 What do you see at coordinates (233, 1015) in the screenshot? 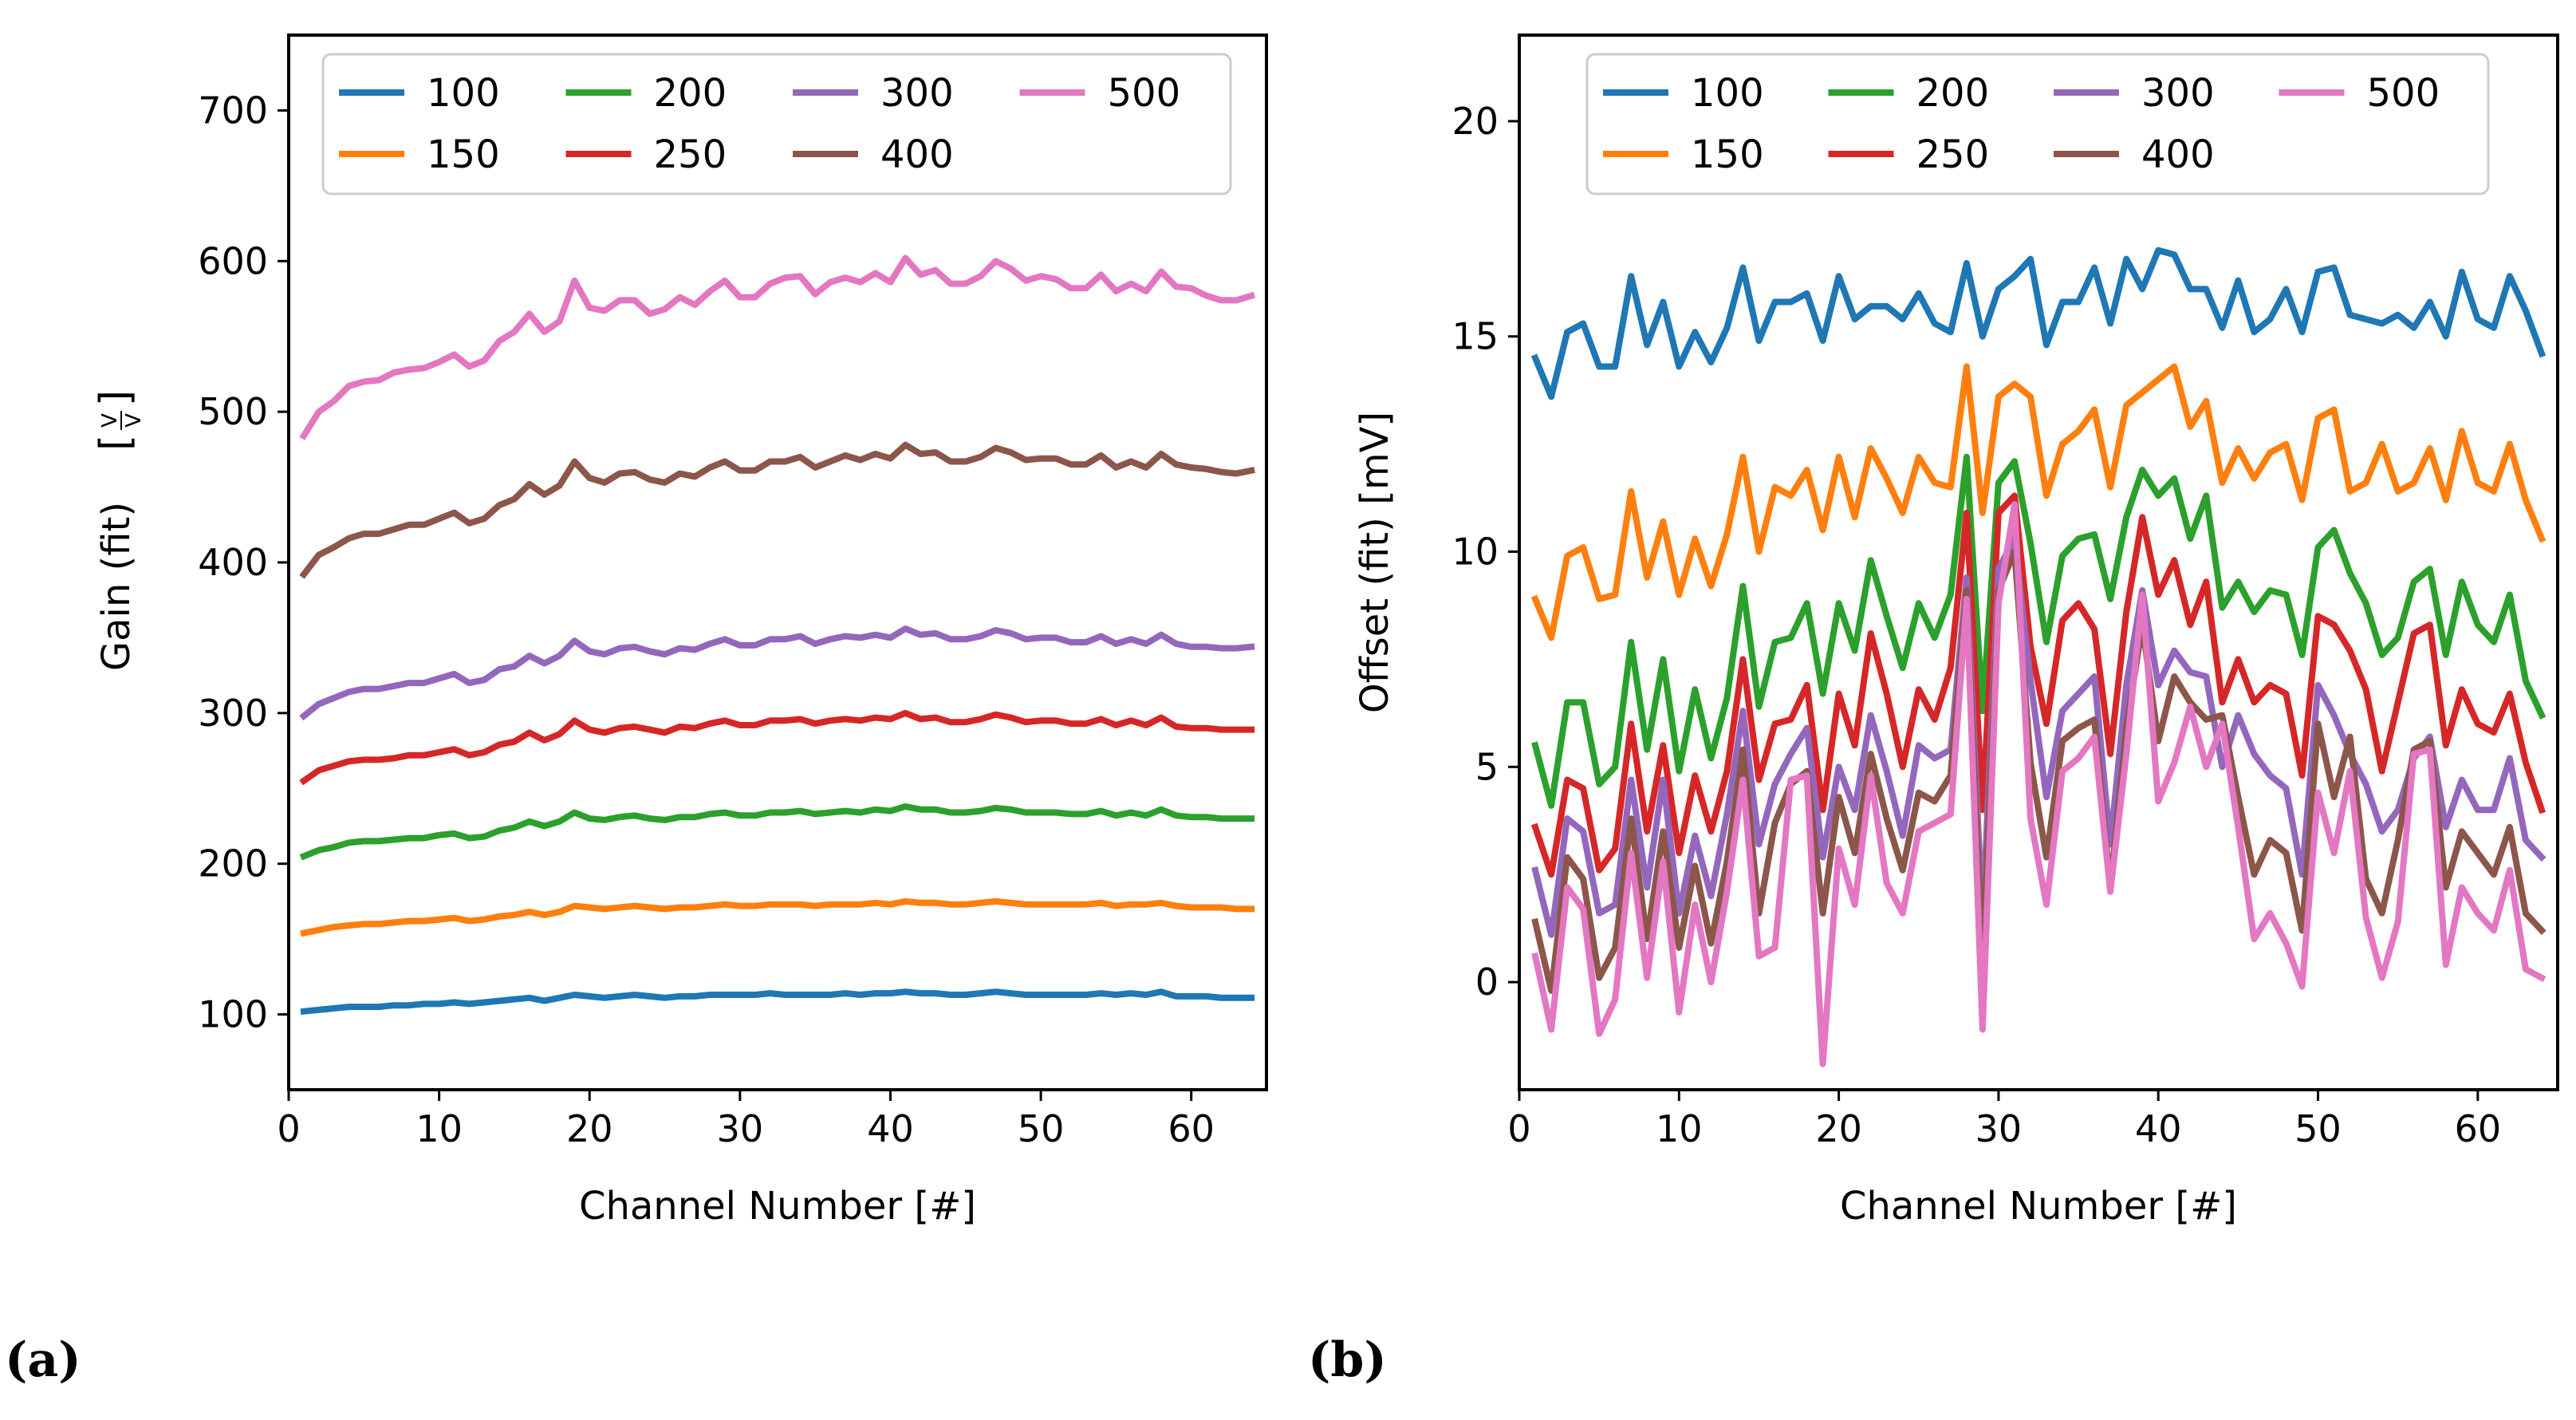
I see `y-tick-label: 100` at bounding box center [233, 1015].